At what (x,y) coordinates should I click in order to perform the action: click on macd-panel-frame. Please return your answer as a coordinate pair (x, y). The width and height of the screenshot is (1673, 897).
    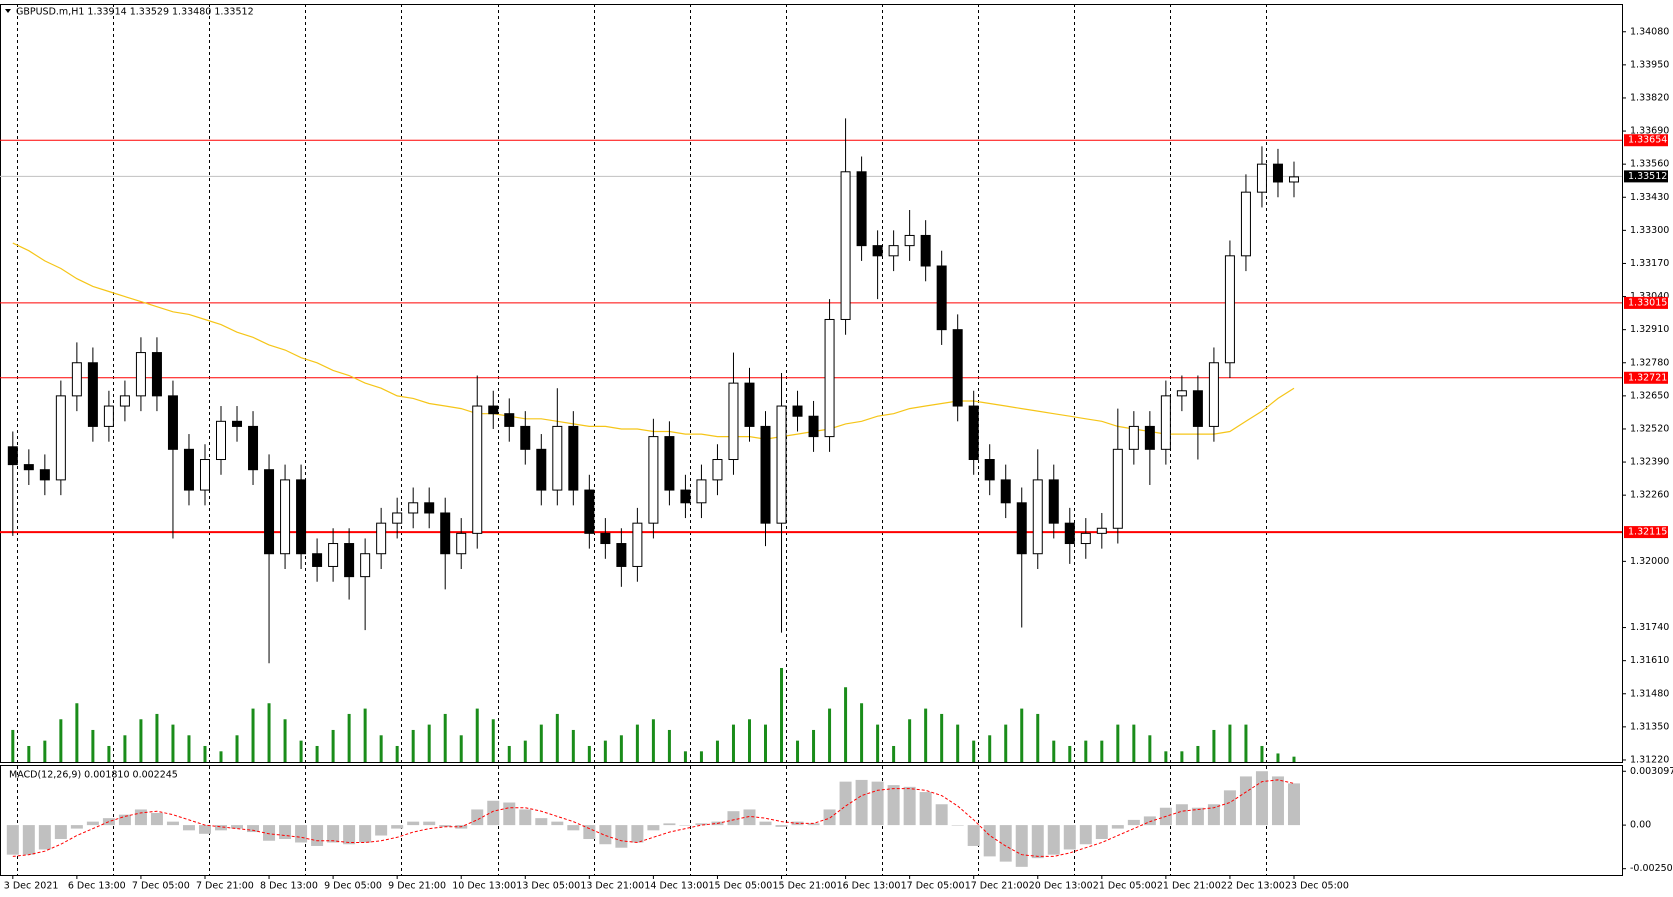
    Looking at the image, I should click on (811, 820).